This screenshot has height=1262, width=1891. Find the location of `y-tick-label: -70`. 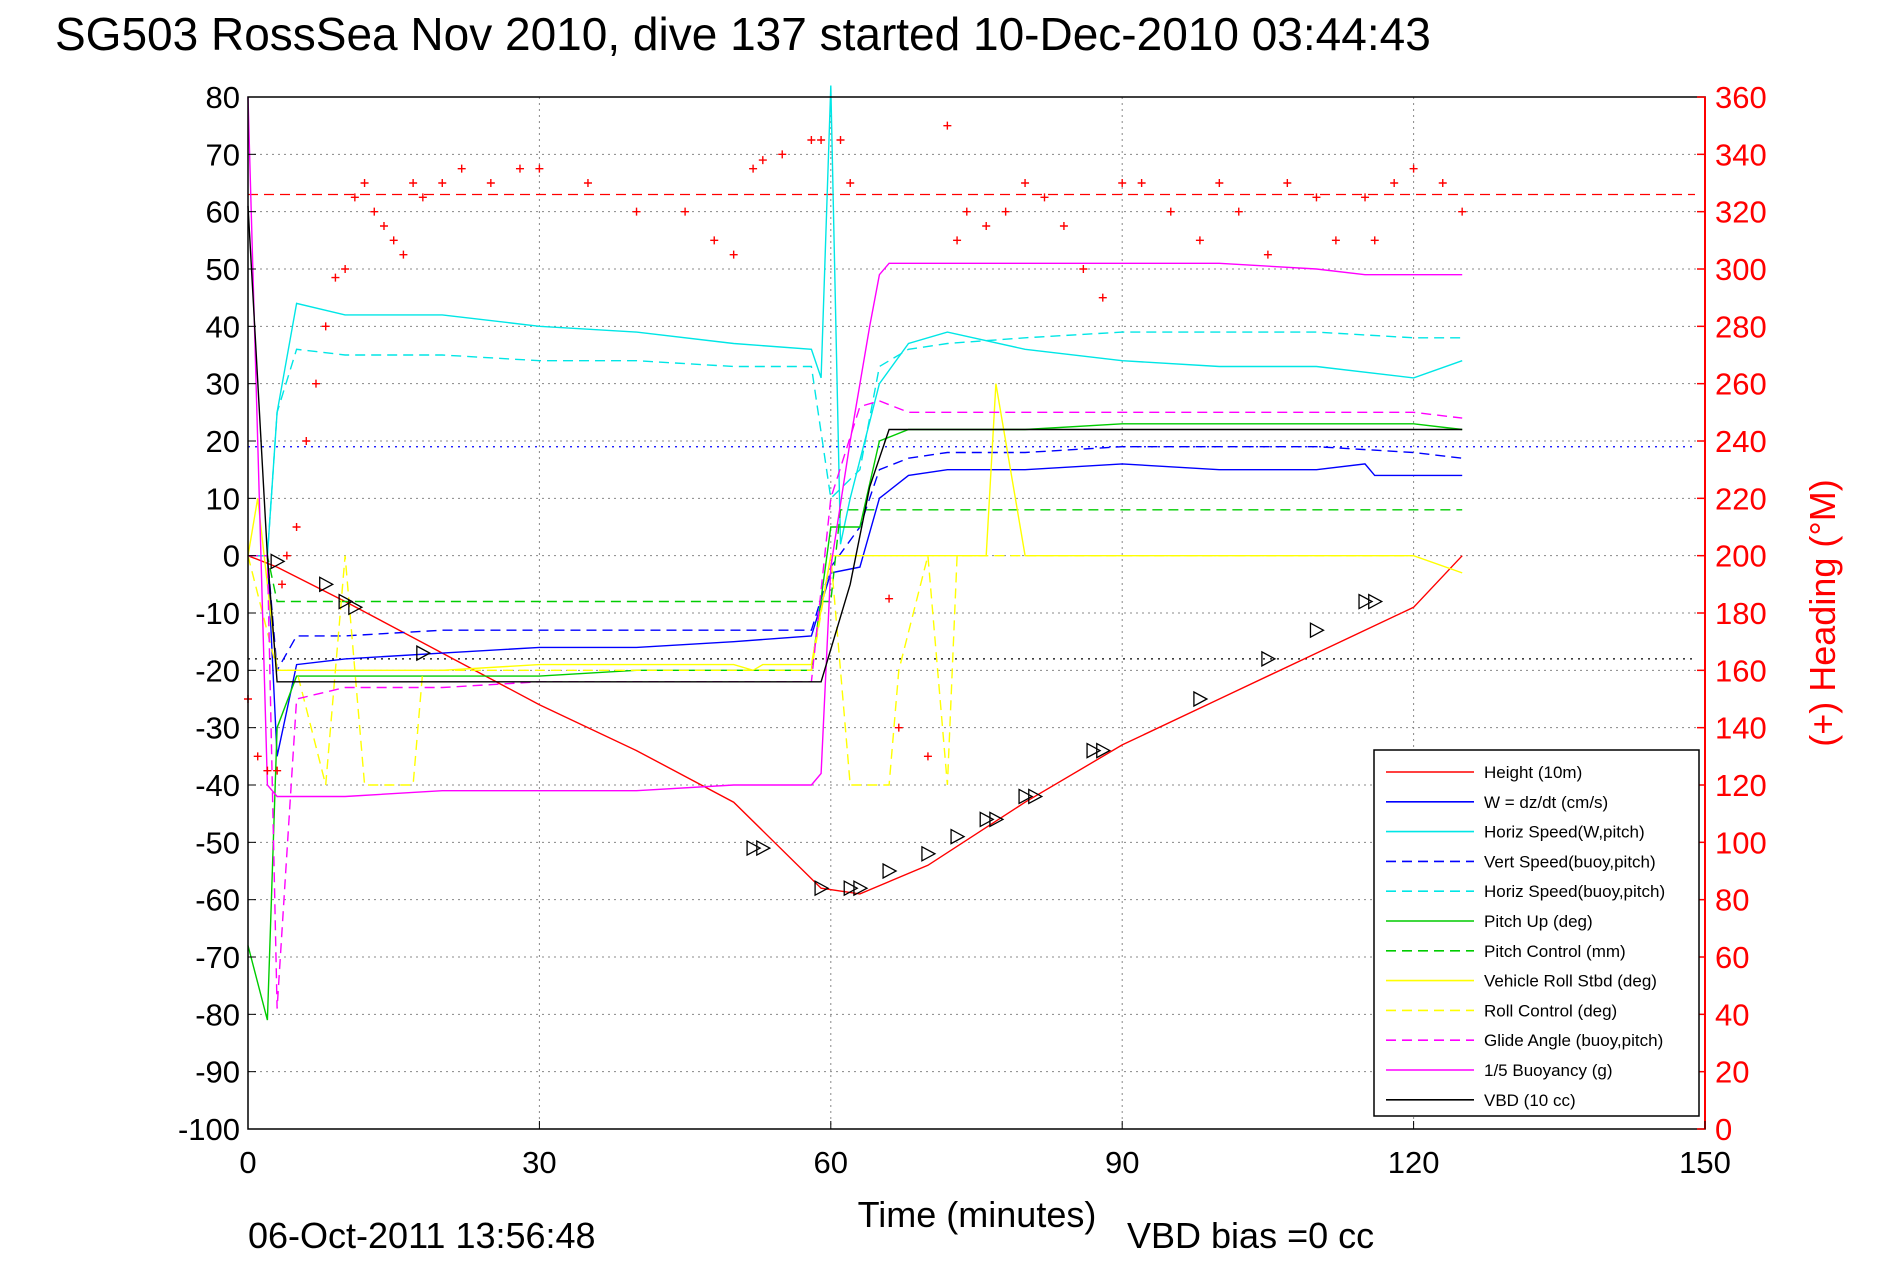

y-tick-label: -70 is located at coordinates (217, 957).